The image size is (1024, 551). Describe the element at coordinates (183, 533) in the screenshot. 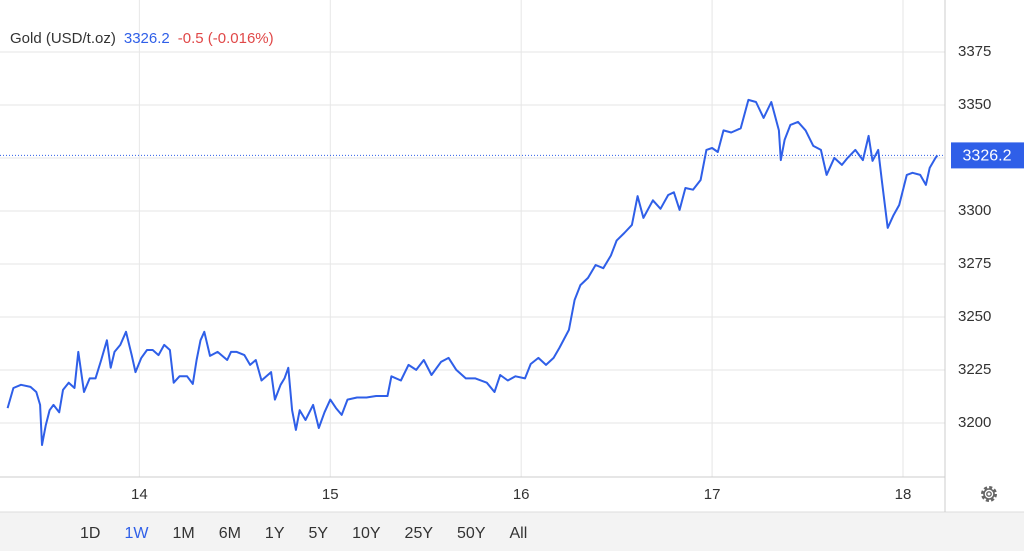

I see `range-button: 1M` at that location.